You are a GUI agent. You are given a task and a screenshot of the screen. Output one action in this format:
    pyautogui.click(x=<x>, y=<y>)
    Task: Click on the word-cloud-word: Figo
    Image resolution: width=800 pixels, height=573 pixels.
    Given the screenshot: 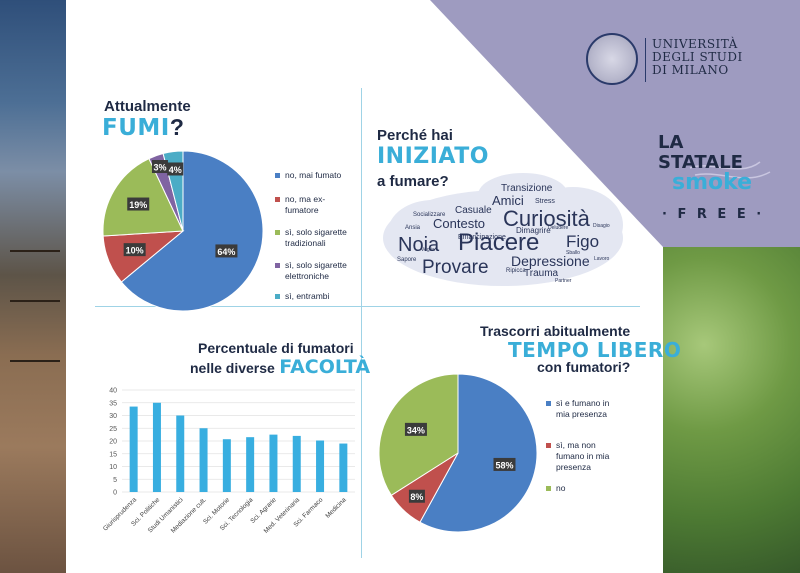 What is the action you would take?
    pyautogui.click(x=583, y=241)
    